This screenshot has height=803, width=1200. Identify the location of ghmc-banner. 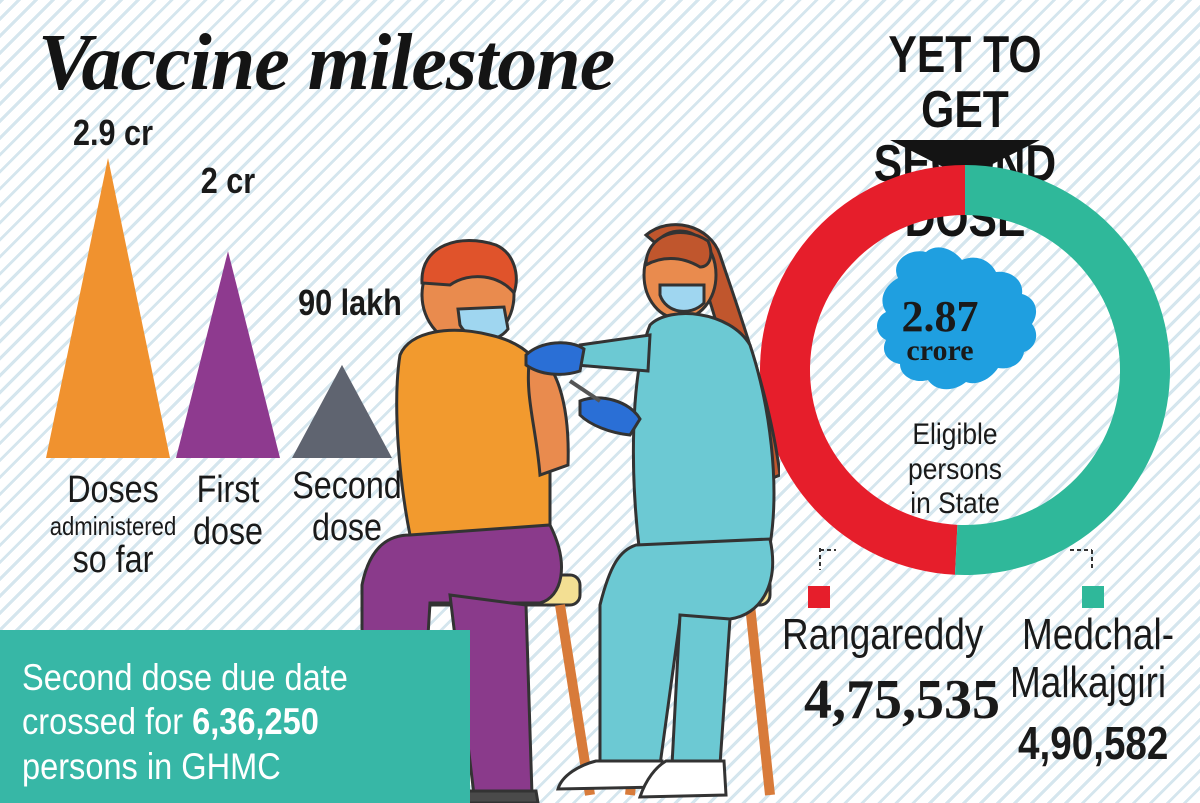
(235, 716).